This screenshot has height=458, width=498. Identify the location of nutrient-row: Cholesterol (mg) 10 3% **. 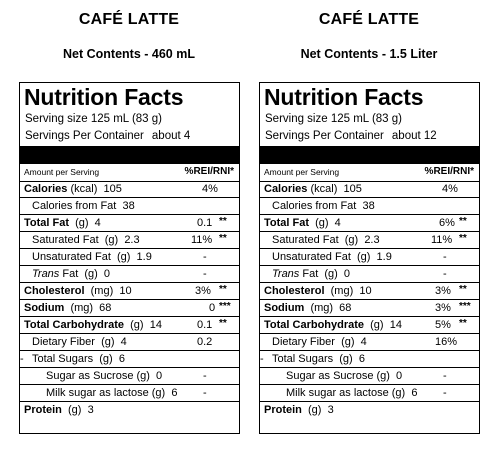
(129, 291).